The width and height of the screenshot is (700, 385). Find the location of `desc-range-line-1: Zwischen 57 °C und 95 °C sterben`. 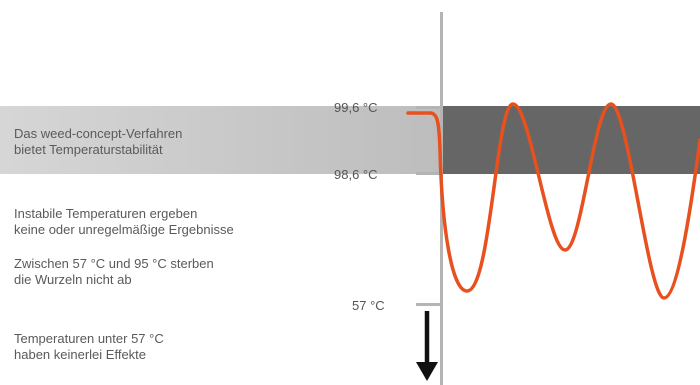

desc-range-line-1: Zwischen 57 °C und 95 °C sterben is located at coordinates (114, 263).